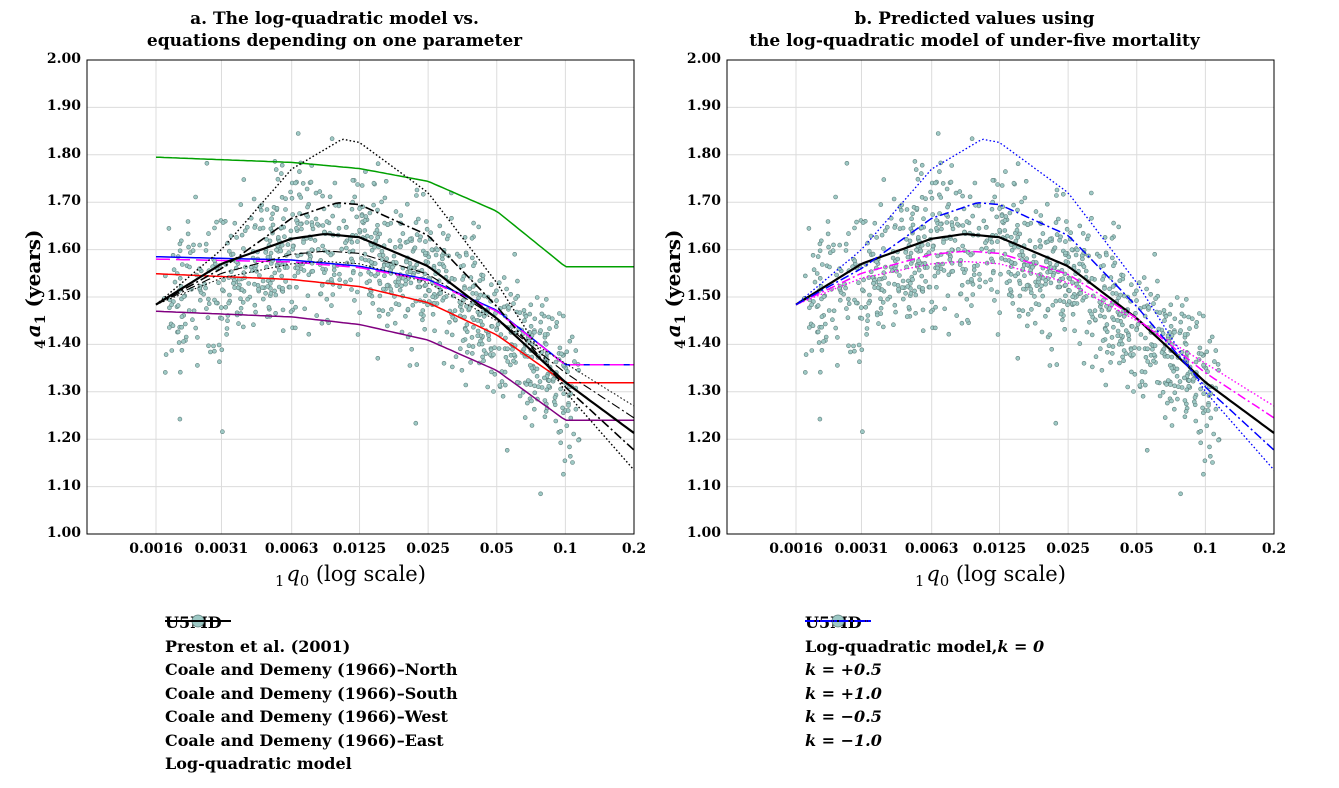  Describe the element at coordinates (703, 106) in the screenshot. I see `y-tick-label: 1.90` at that location.